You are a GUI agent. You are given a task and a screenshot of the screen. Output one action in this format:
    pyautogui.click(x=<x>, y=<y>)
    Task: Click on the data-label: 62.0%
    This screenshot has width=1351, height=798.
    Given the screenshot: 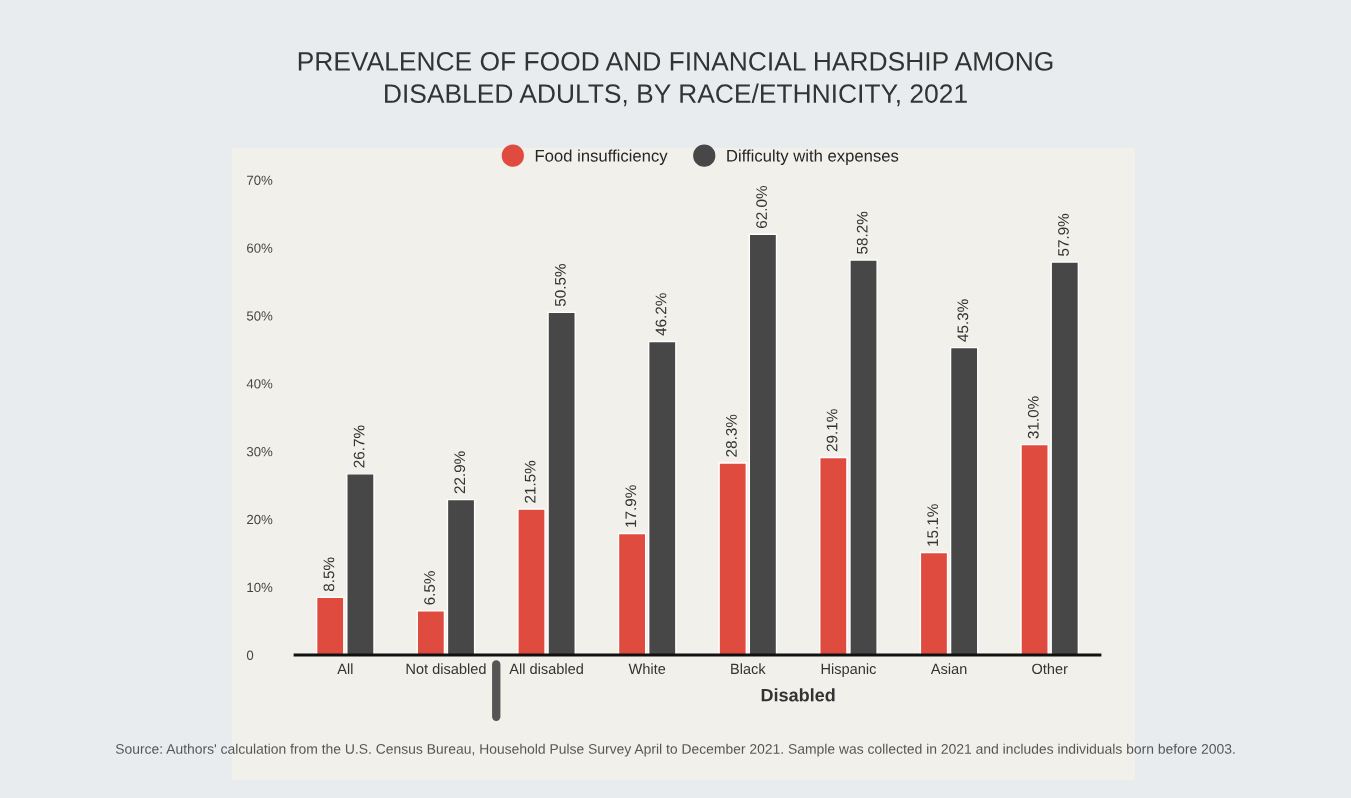 What is the action you would take?
    pyautogui.click(x=762, y=206)
    